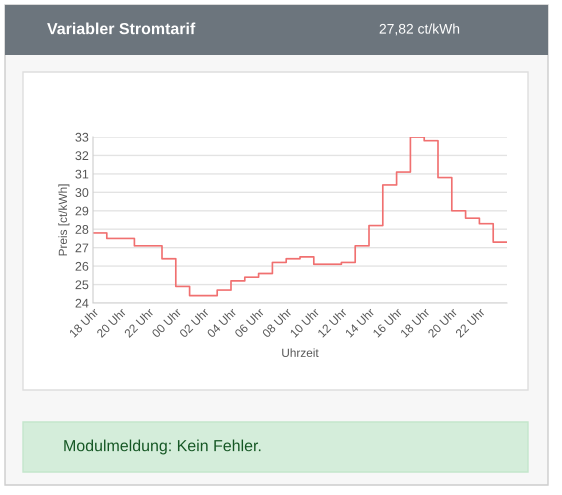  I want to click on text: Modulmeldung: Kein Fehler., so click(162, 447).